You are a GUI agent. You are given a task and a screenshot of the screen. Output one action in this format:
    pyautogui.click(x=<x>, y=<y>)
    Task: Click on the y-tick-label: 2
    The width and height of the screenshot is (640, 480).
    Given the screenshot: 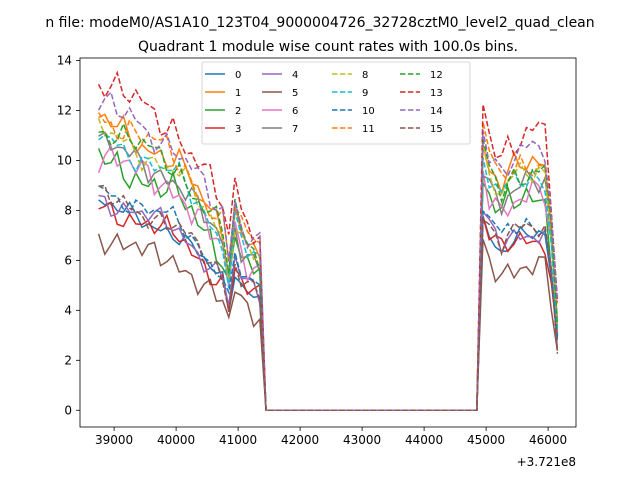 What is the action you would take?
    pyautogui.click(x=68, y=360)
    